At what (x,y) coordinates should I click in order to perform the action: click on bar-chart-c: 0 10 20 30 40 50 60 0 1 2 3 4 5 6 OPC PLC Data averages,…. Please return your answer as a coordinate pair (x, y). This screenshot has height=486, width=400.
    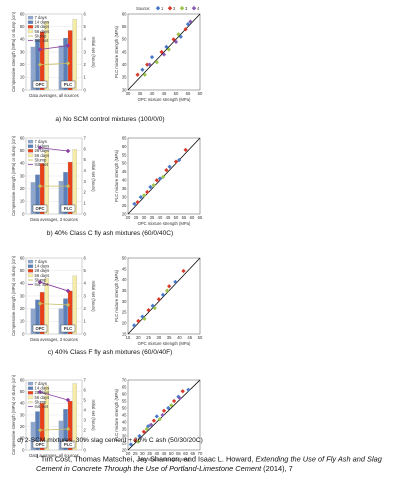
    Looking at the image, I should click on (53, 298).